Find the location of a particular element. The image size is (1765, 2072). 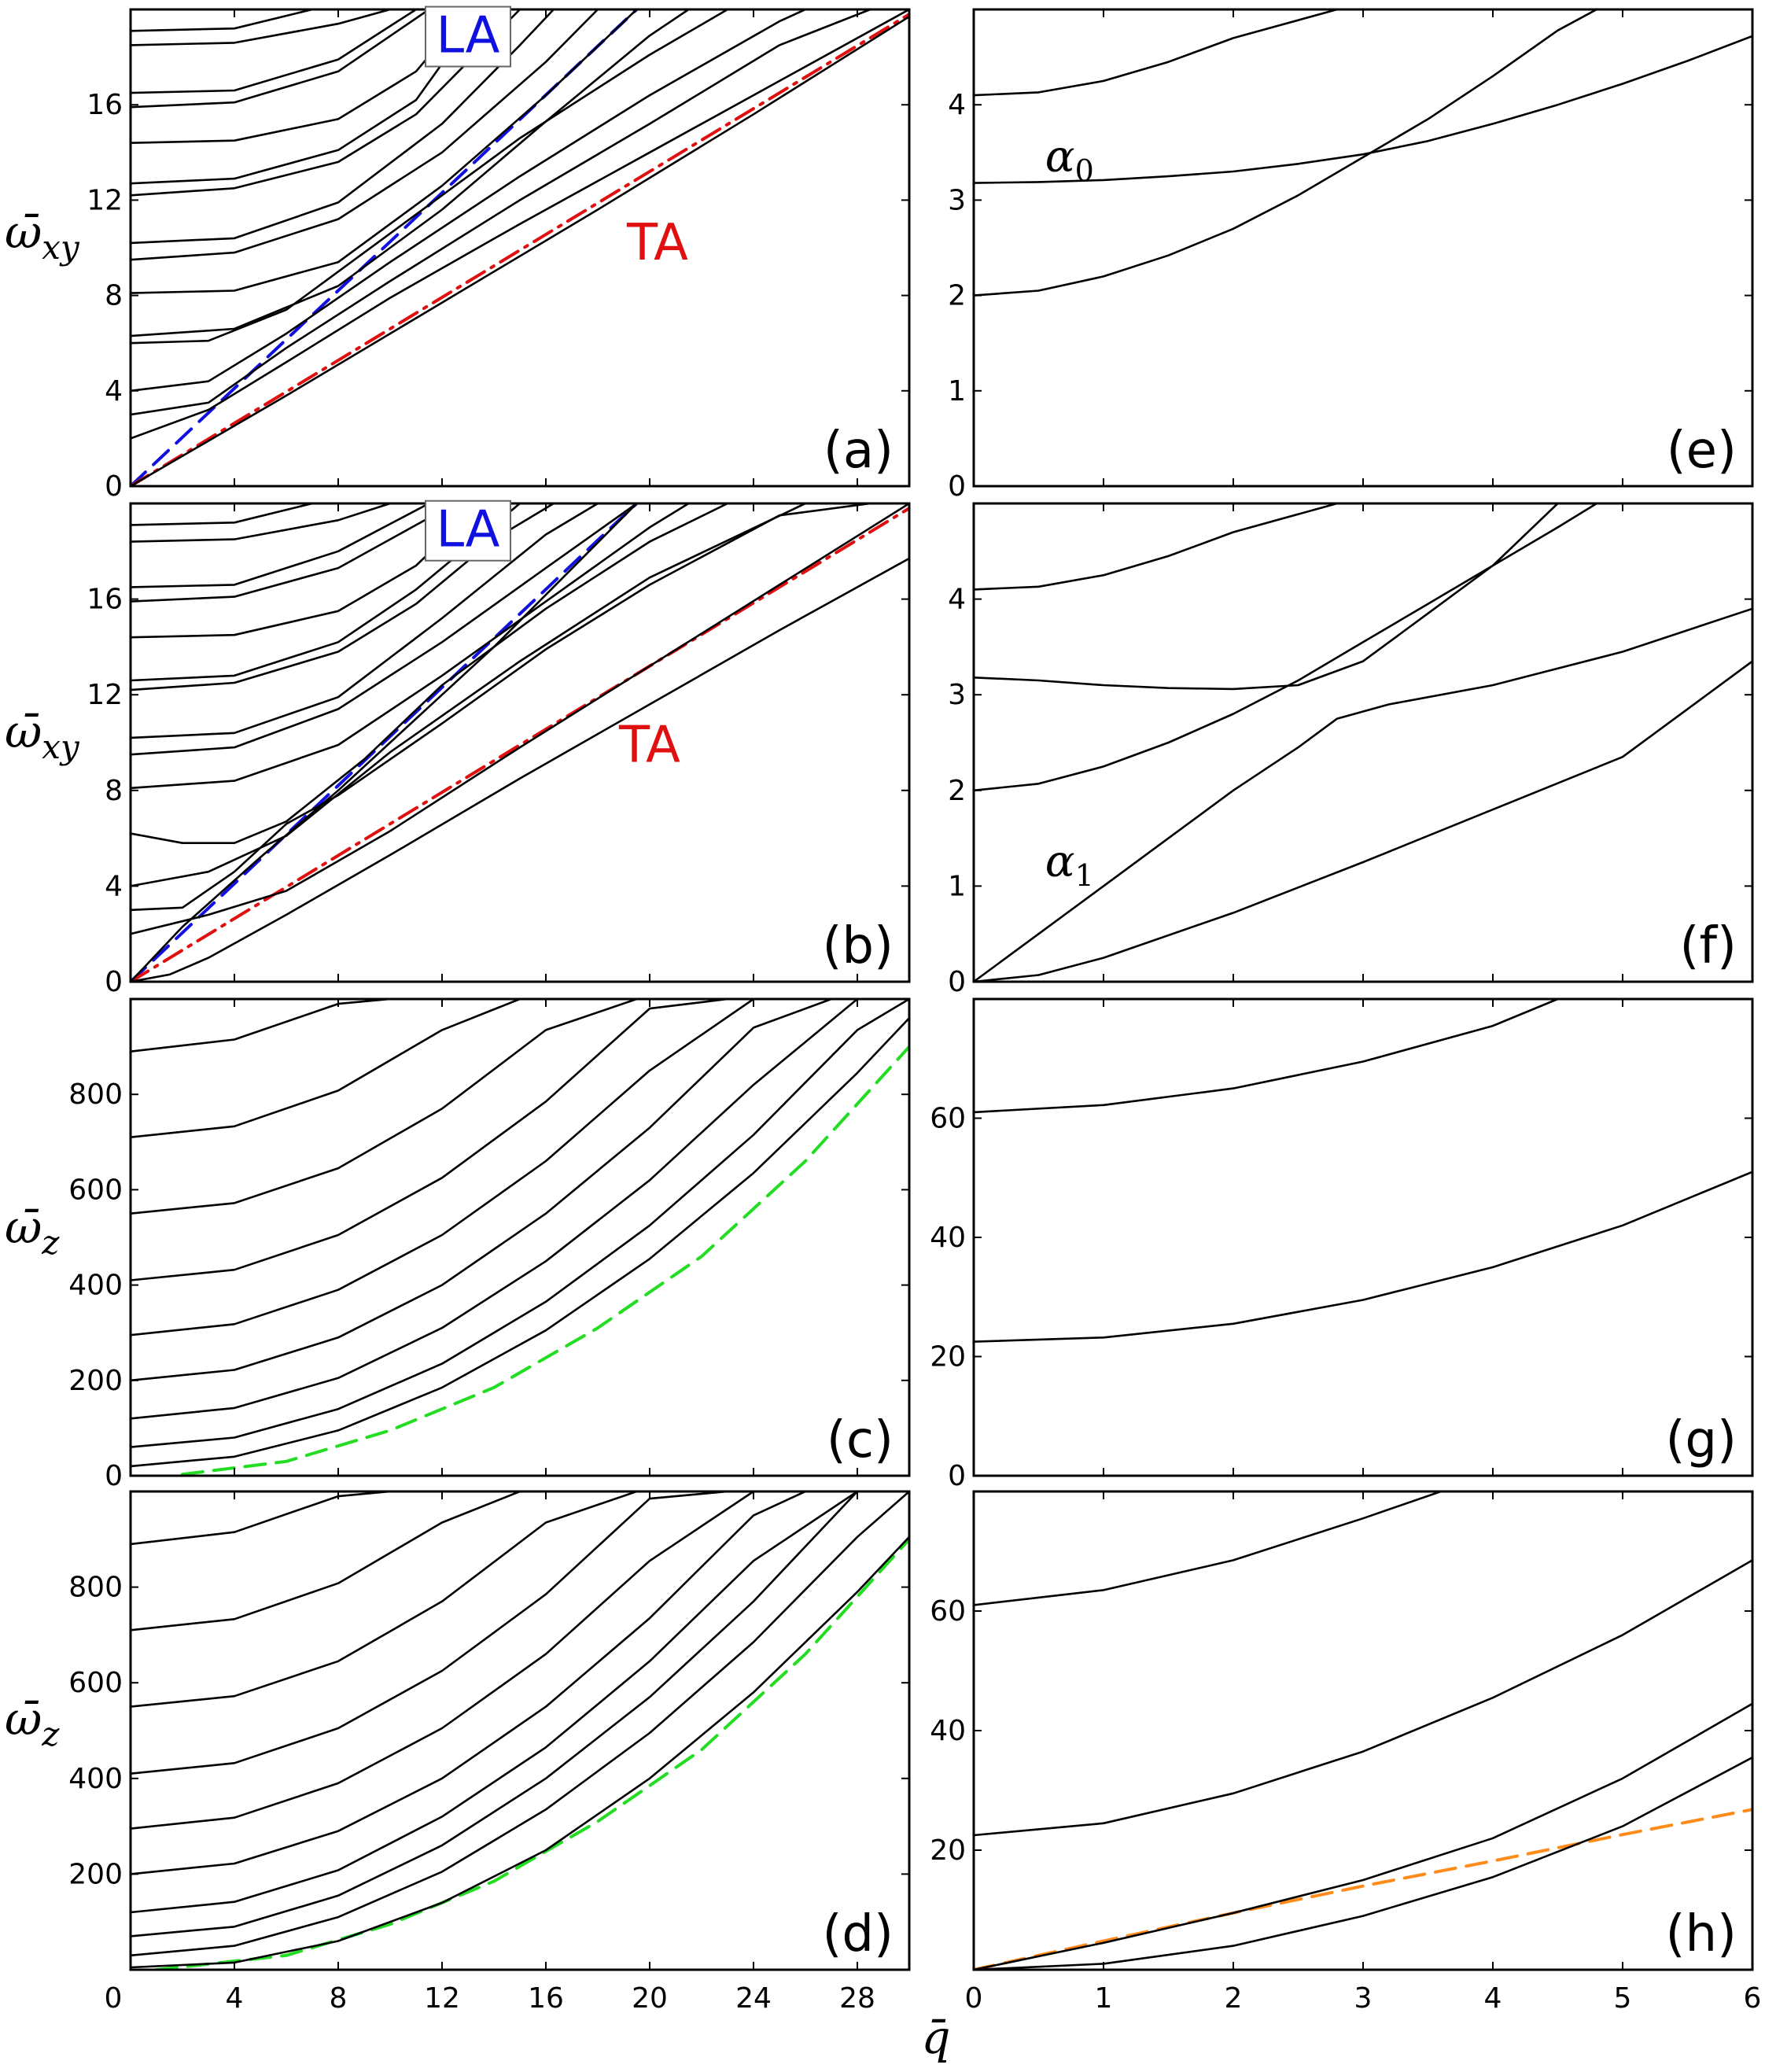

x-tick-label: 1 is located at coordinates (1104, 1998).